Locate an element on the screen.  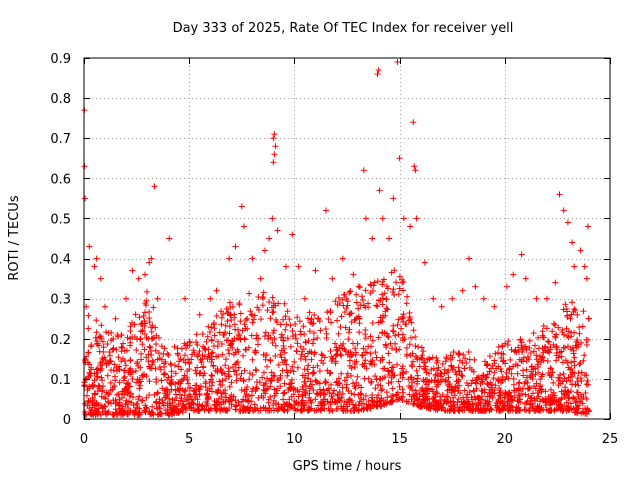
y-tick-label: 0.3 is located at coordinates (60, 300).